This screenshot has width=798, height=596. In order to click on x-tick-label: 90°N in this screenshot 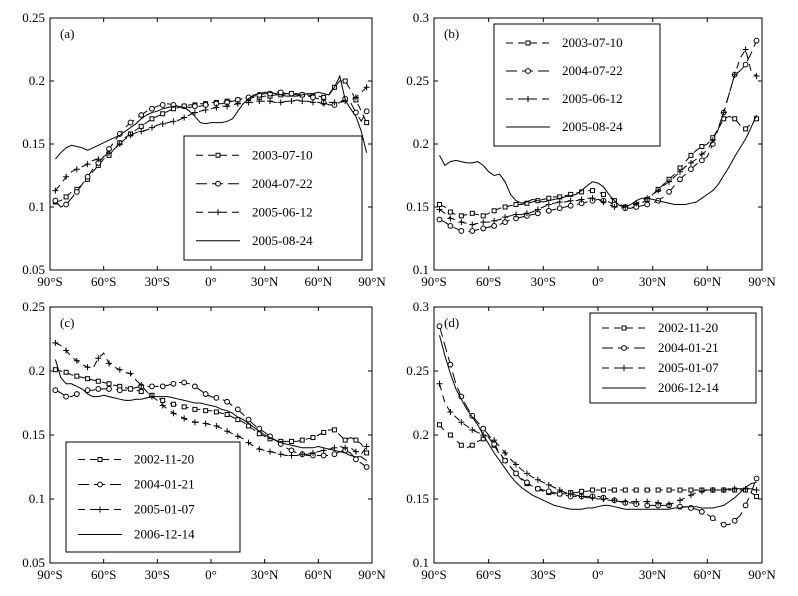, I will do `click(372, 574)`.